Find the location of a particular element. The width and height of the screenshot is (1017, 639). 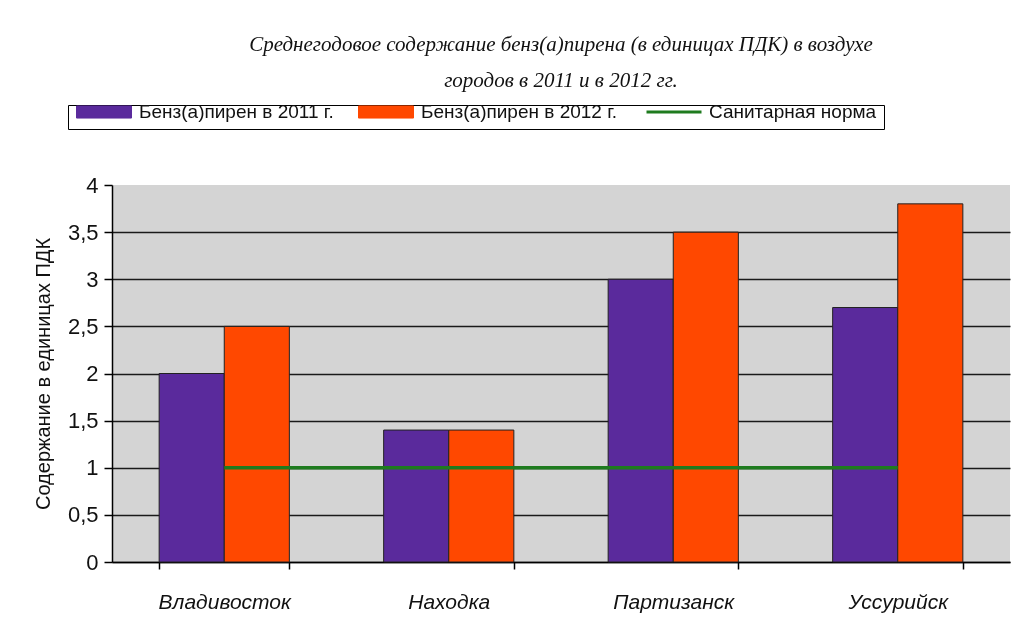

chart-title: Среднегодовое содержание бенз(а)пирена (в единицах ПДК) в воздухе городов в 2011 и в 2012 гг. is located at coordinates (561, 61).